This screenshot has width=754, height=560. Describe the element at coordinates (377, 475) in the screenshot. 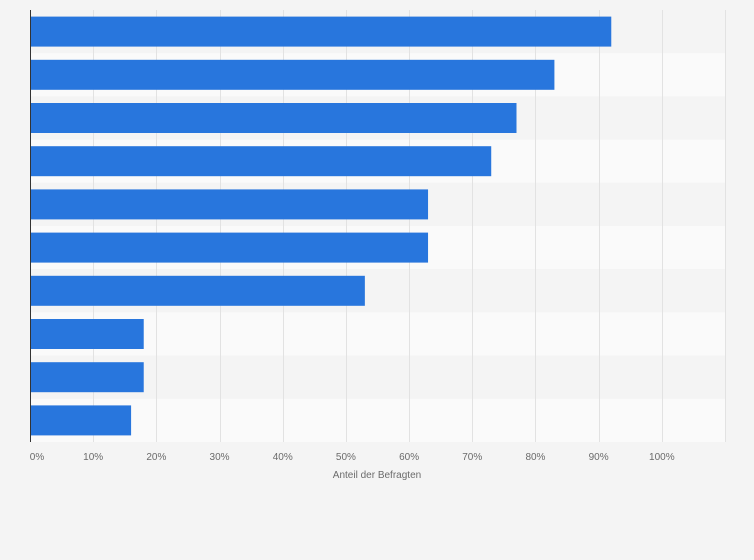

I see `x-axis-title: Anteil der Befragten` at that location.